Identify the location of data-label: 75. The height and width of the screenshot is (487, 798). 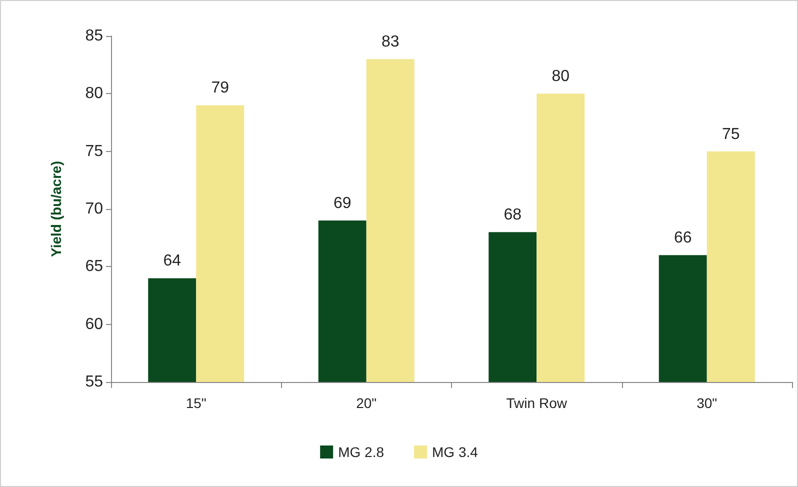
(731, 134).